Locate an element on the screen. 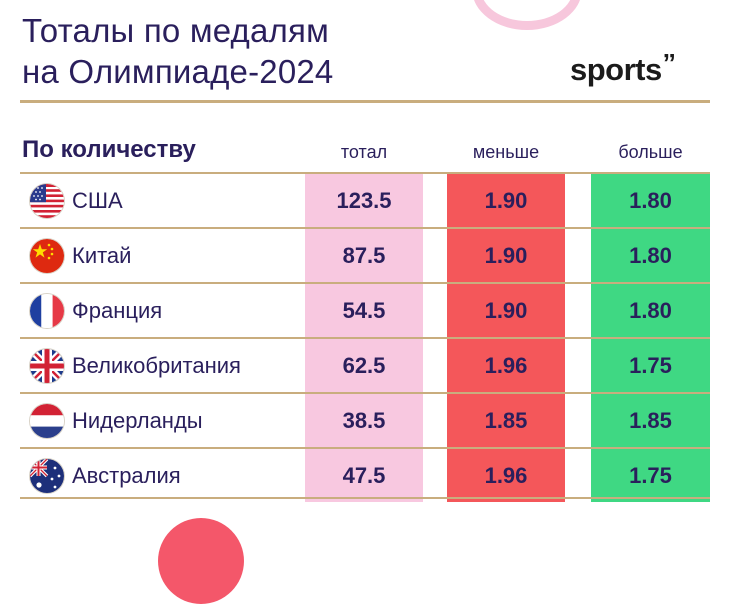 The image size is (730, 604). column-header-more: больше is located at coordinates (650, 152).